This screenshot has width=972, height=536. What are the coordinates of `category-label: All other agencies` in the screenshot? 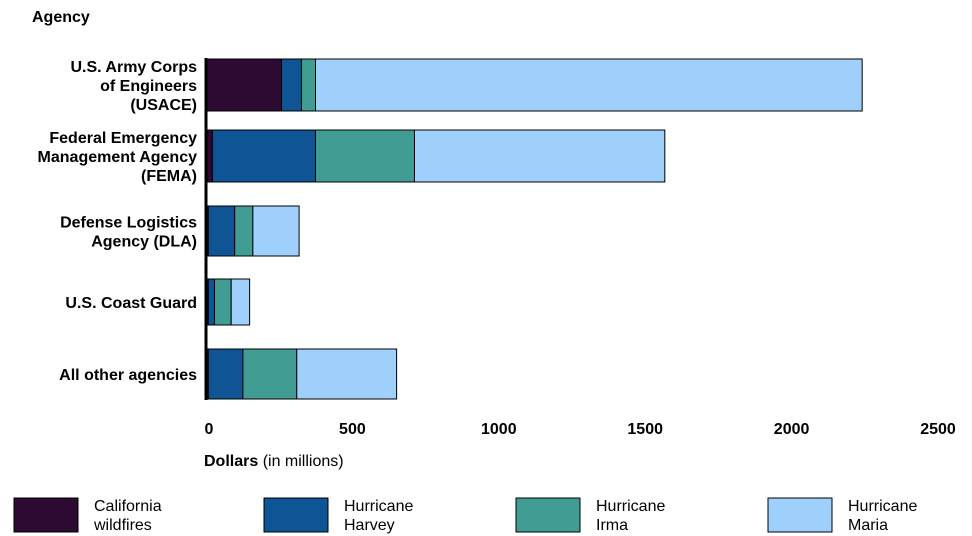 It's located at (128, 375).